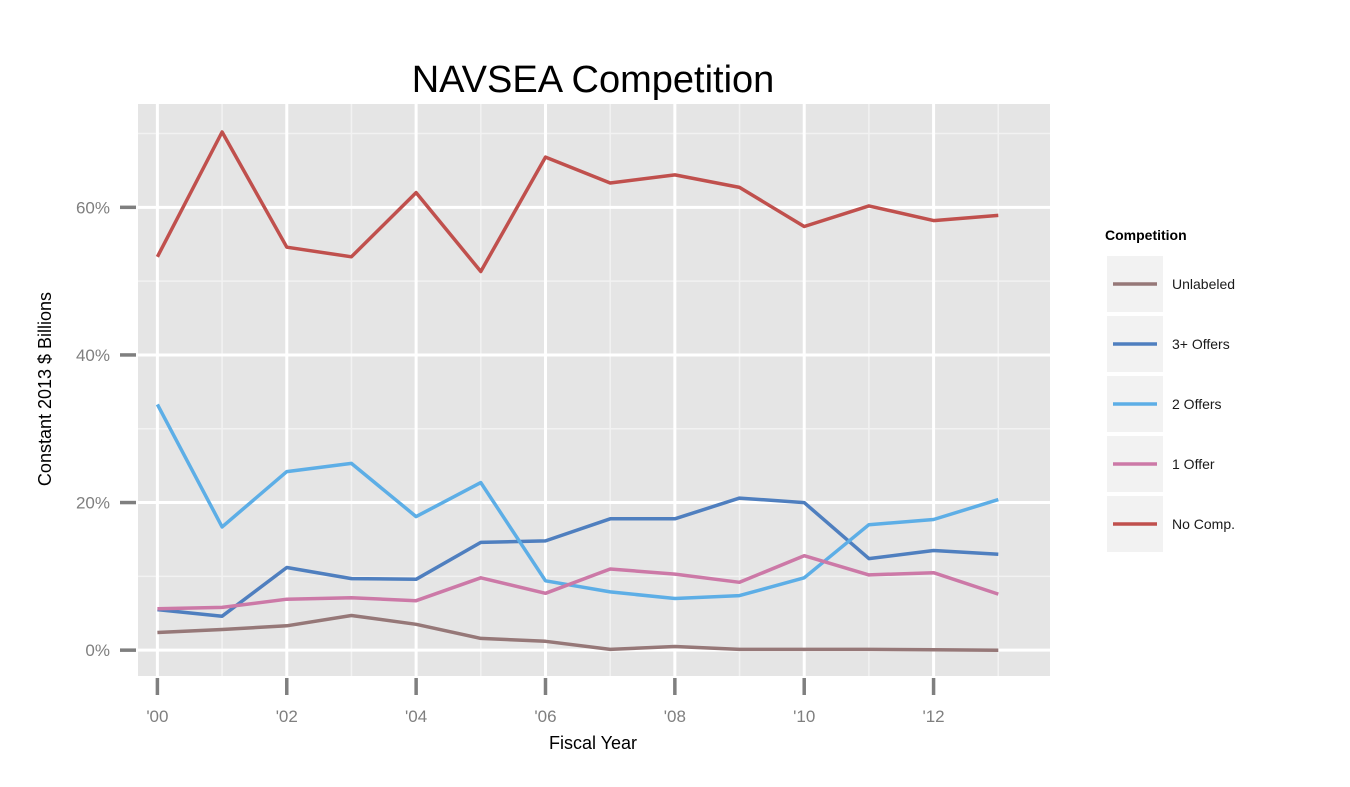 The width and height of the screenshot is (1350, 787). Describe the element at coordinates (1203, 524) in the screenshot. I see `legend-label: No Comp.` at that location.